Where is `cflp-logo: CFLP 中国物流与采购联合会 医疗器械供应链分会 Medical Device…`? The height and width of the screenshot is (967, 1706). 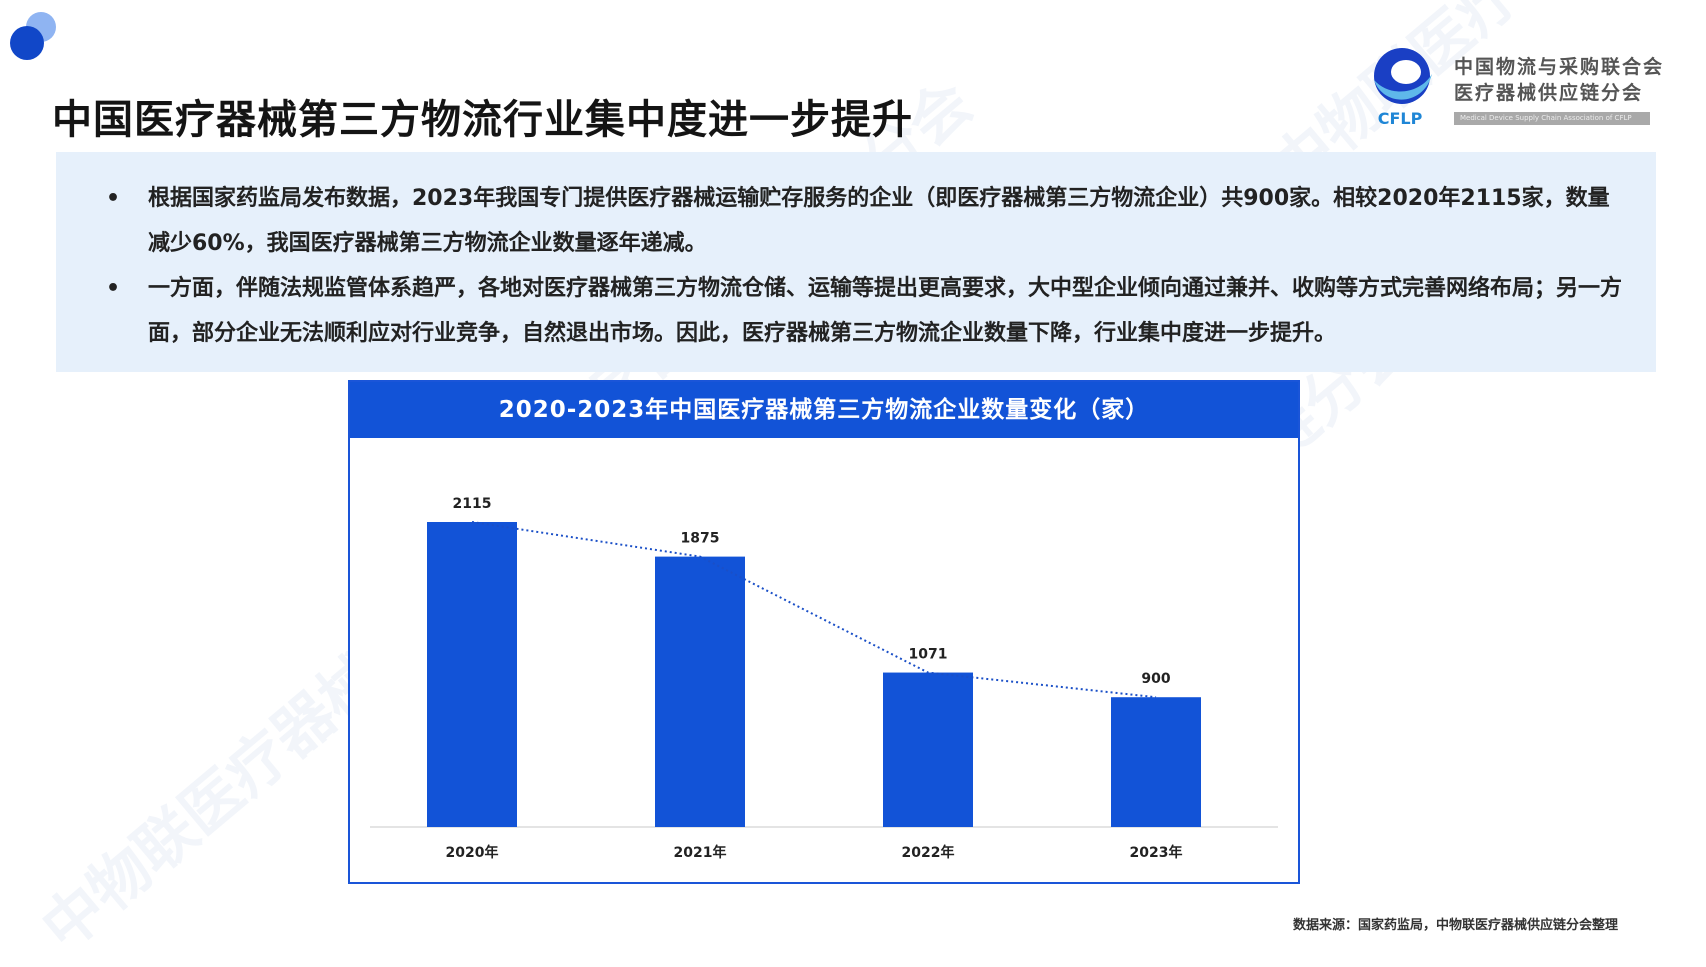
cflp-logo: CFLP 中国物流与采购联合会 医疗器械供应链分会 Medical Device… is located at coordinates (1512, 89).